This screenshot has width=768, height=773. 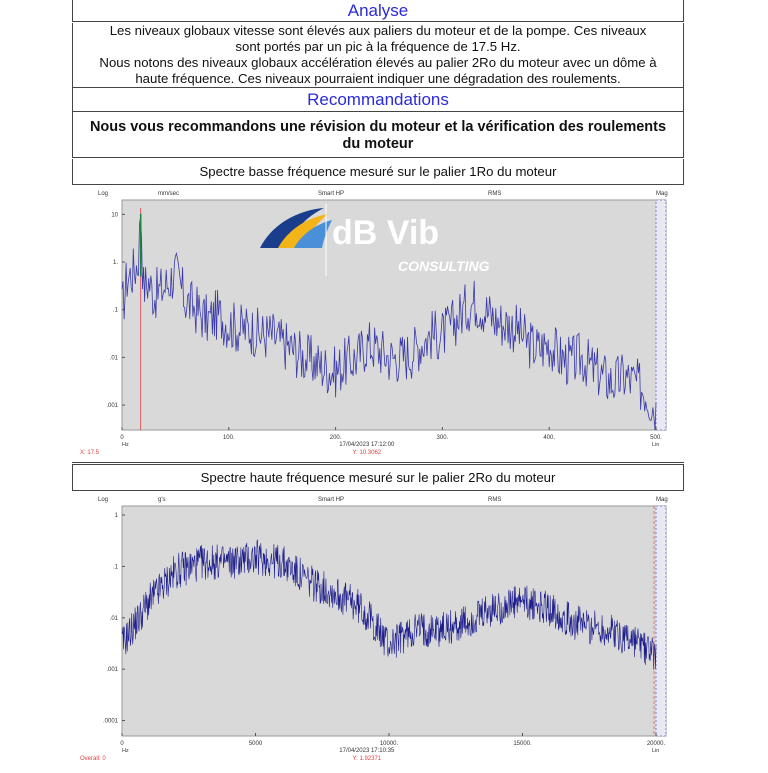 What do you see at coordinates (389, 744) in the screenshot?
I see `x-tick-label: 10000.` at bounding box center [389, 744].